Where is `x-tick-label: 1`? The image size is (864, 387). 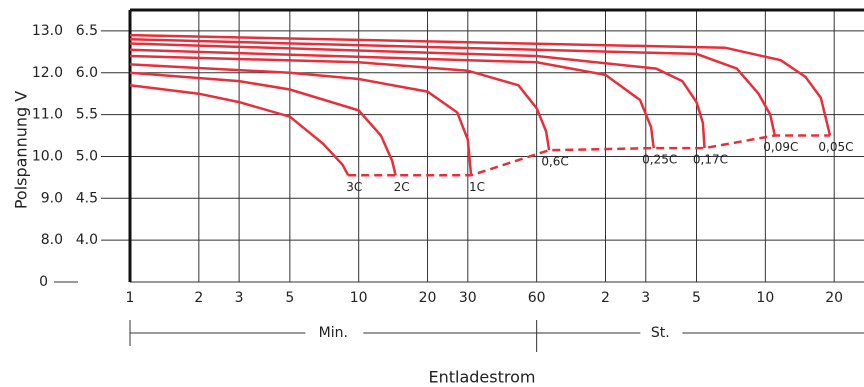 x-tick-label: 1 is located at coordinates (130, 298).